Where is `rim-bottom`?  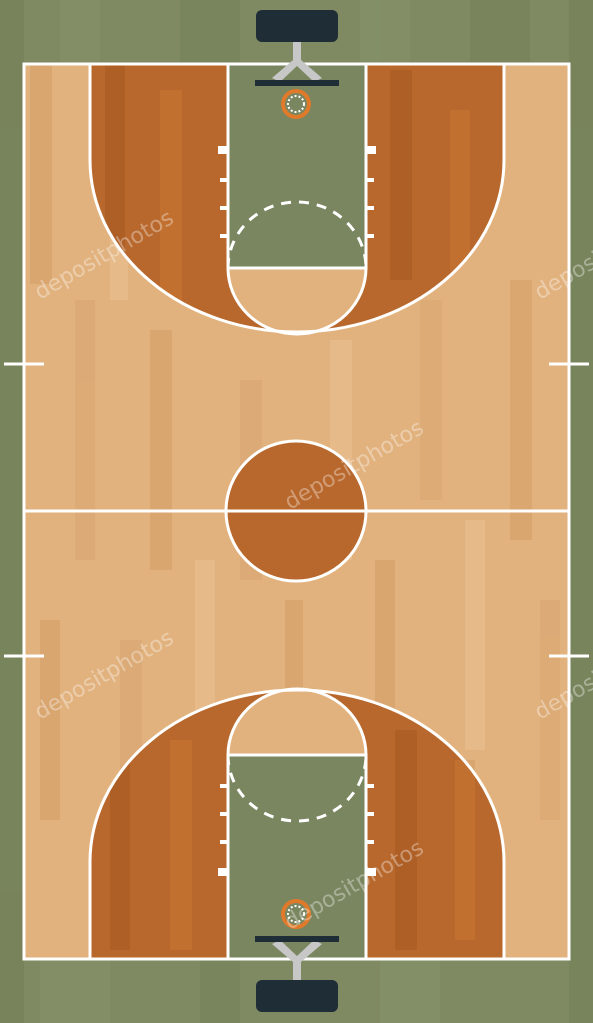 rim-bottom is located at coordinates (296, 914).